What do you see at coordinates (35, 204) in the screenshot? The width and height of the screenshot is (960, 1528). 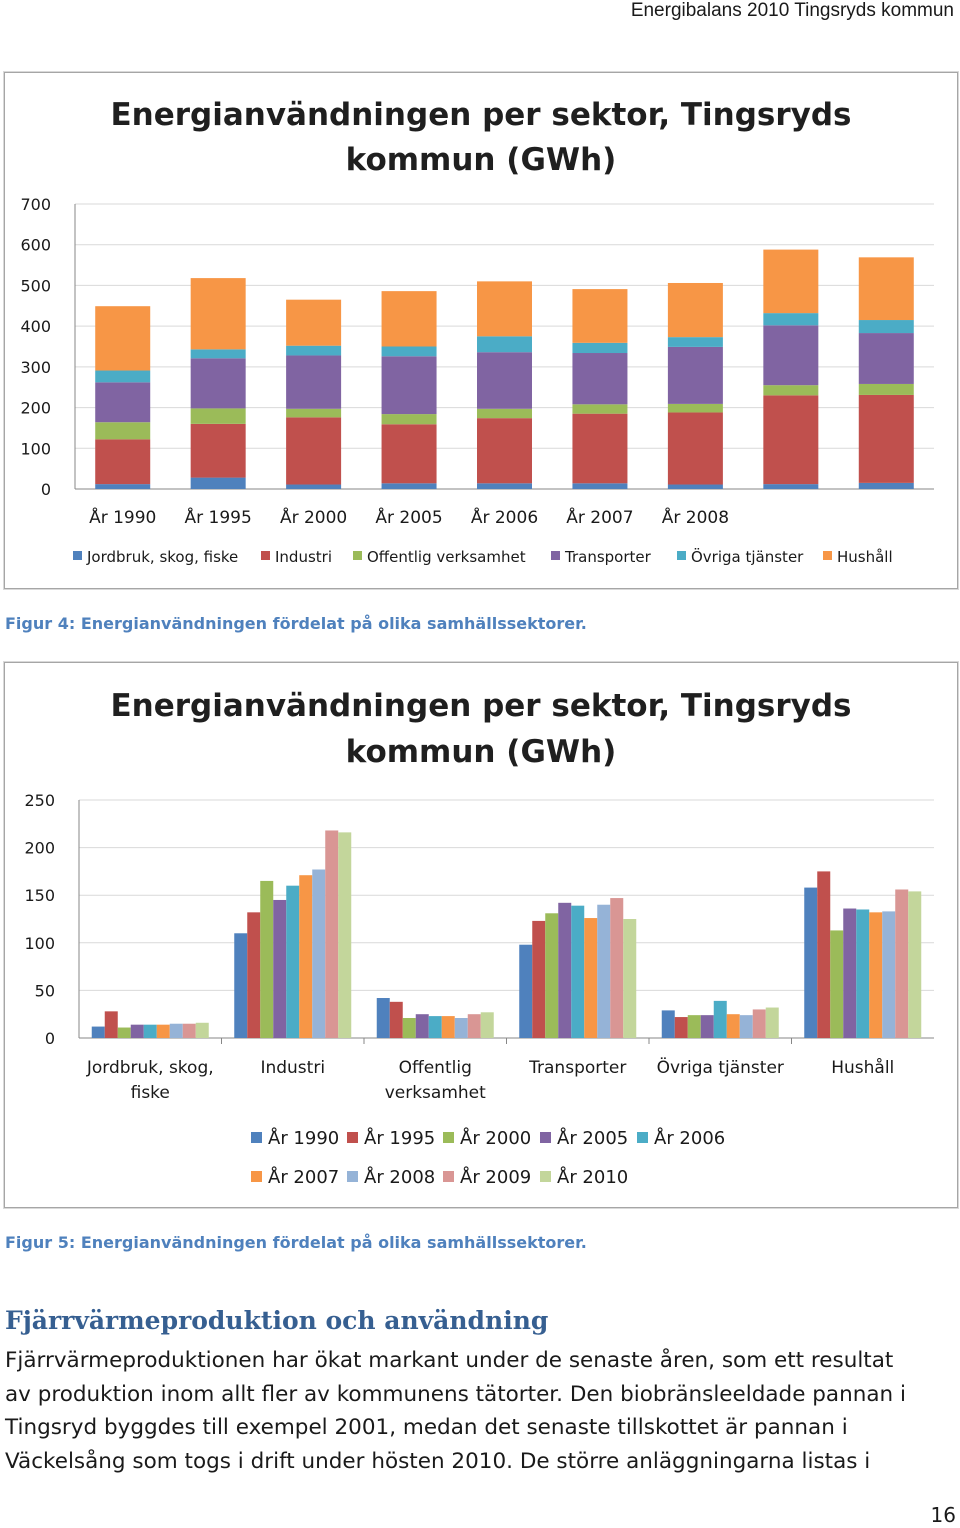 I see `y-tick-label: 700` at bounding box center [35, 204].